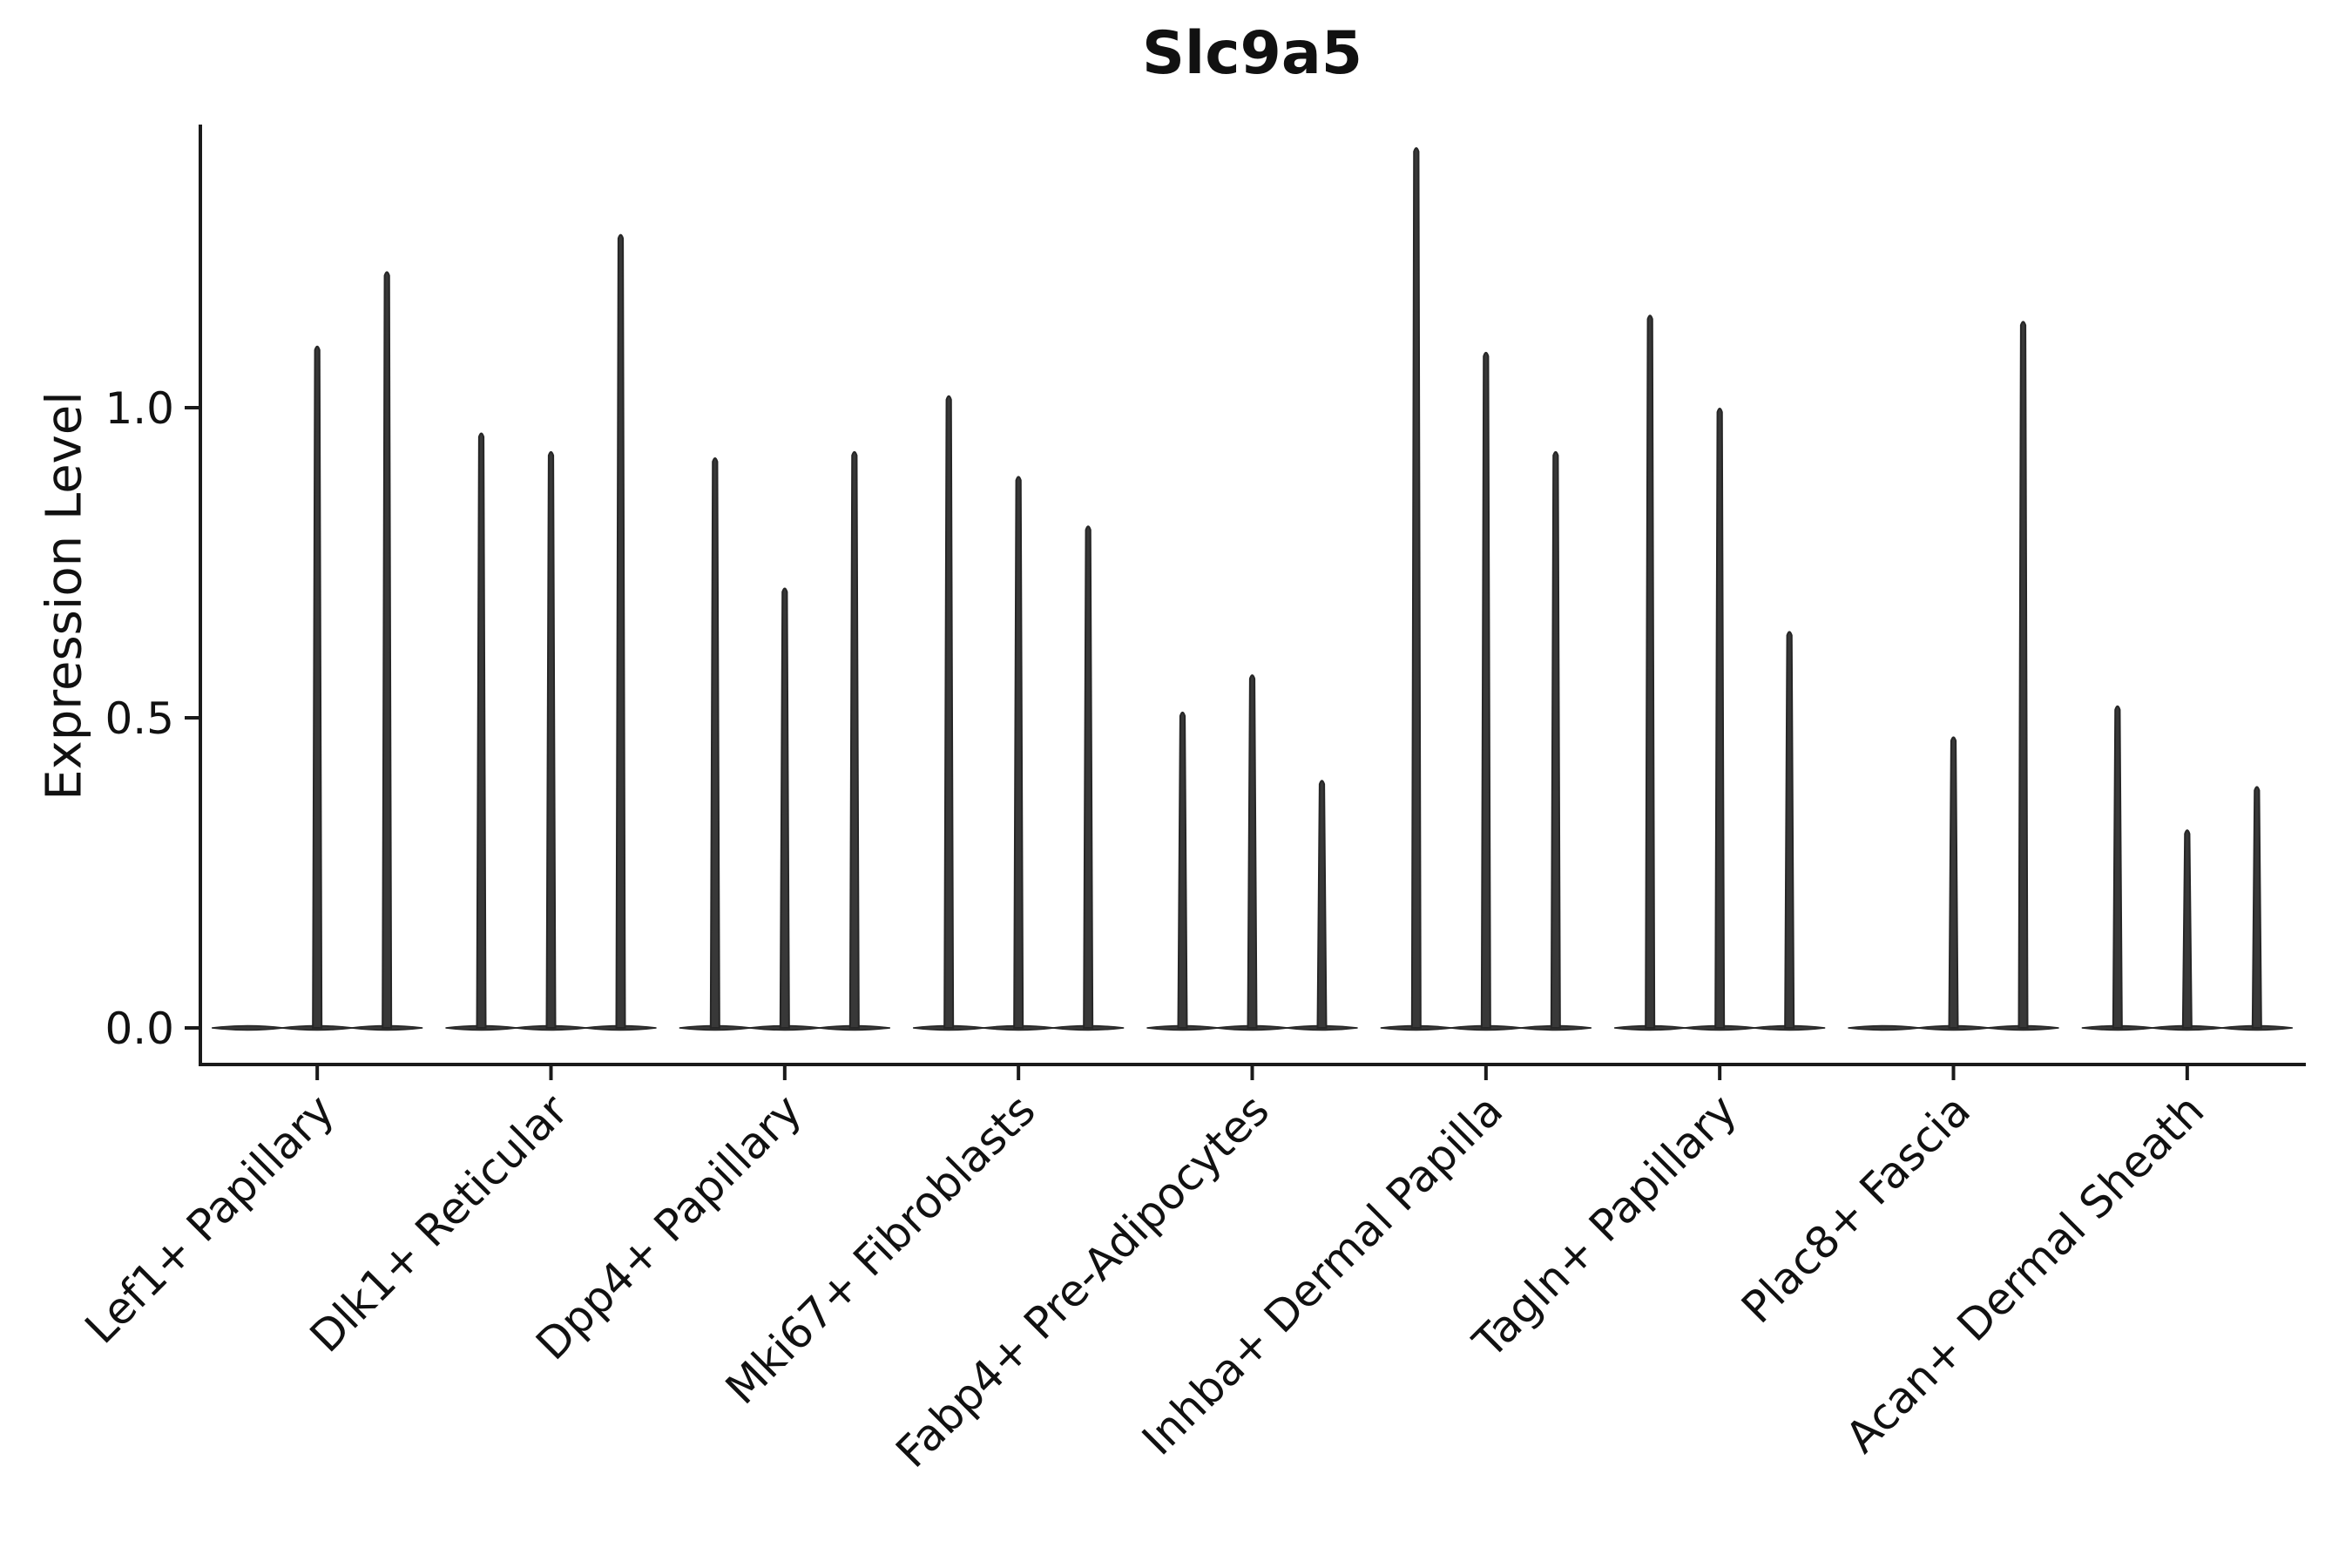 The image size is (2352, 1568). Describe the element at coordinates (139, 1029) in the screenshot. I see `y-tick-label: 0.0` at that location.